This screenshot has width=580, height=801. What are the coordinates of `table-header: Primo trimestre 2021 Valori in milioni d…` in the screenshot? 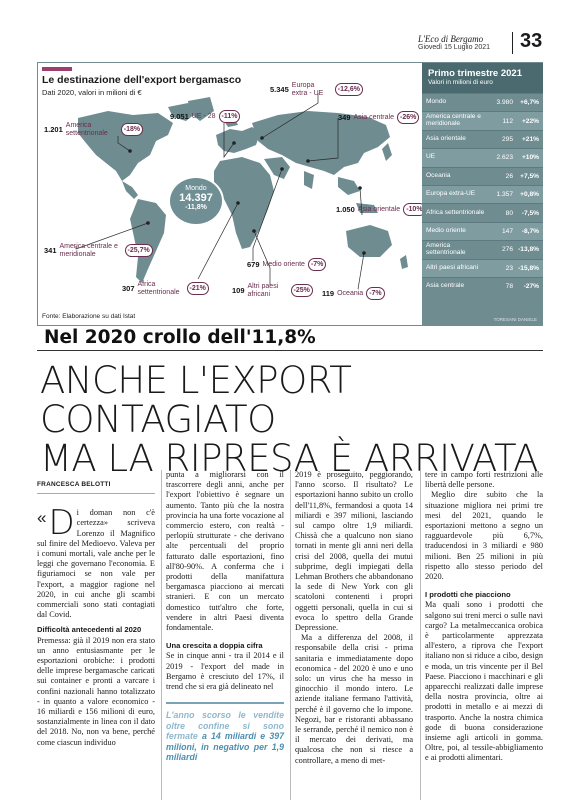 It's located at (482, 78).